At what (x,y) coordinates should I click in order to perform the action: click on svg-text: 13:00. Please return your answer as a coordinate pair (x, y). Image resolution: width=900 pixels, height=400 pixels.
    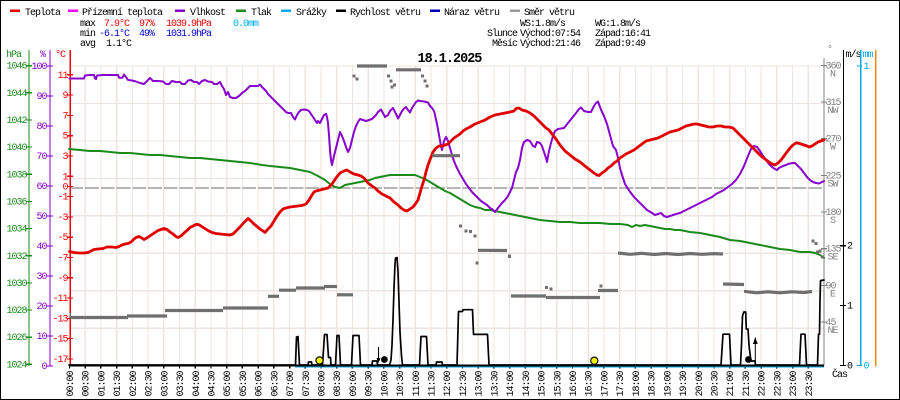
    Looking at the image, I should click on (480, 383).